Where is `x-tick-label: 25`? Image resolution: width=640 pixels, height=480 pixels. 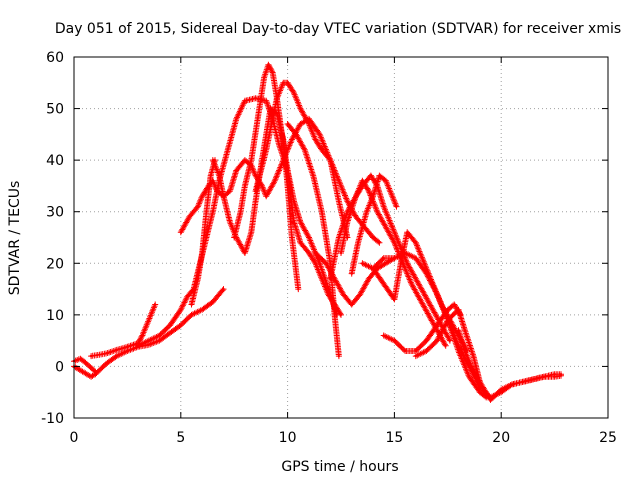
x-tick-label: 25 is located at coordinates (608, 438).